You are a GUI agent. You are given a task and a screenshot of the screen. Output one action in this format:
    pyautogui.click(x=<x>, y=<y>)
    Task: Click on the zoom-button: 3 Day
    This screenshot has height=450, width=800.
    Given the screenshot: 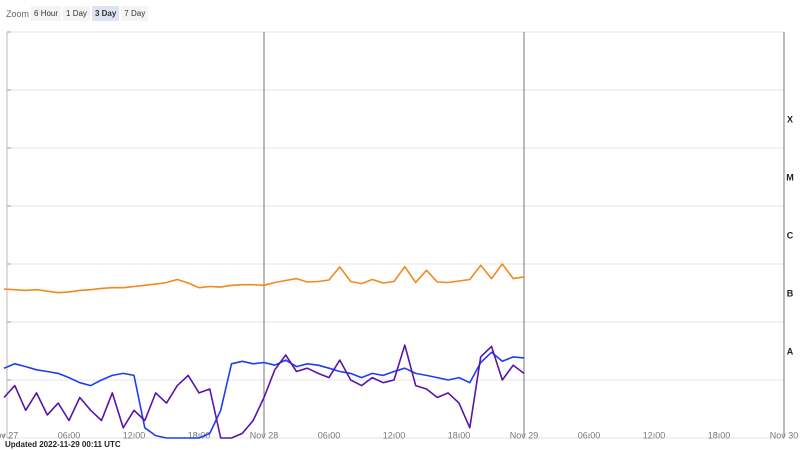 What is the action you would take?
    pyautogui.click(x=105, y=13)
    